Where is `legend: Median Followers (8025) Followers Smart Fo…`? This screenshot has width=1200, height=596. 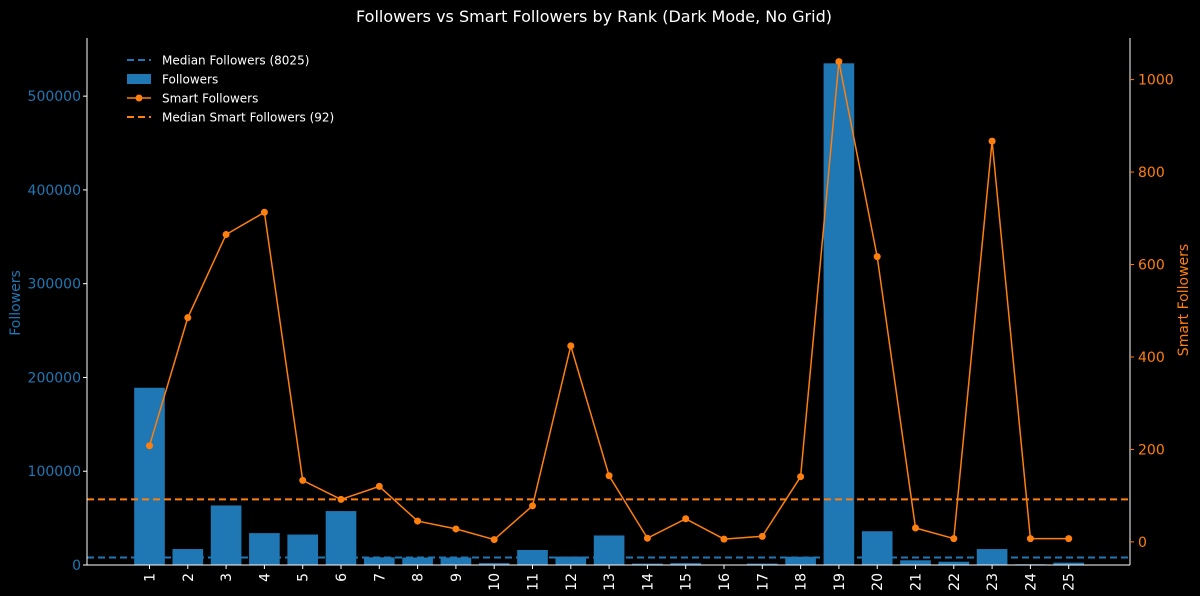 legend: Median Followers (8025) Followers Smart Fo… is located at coordinates (230, 89).